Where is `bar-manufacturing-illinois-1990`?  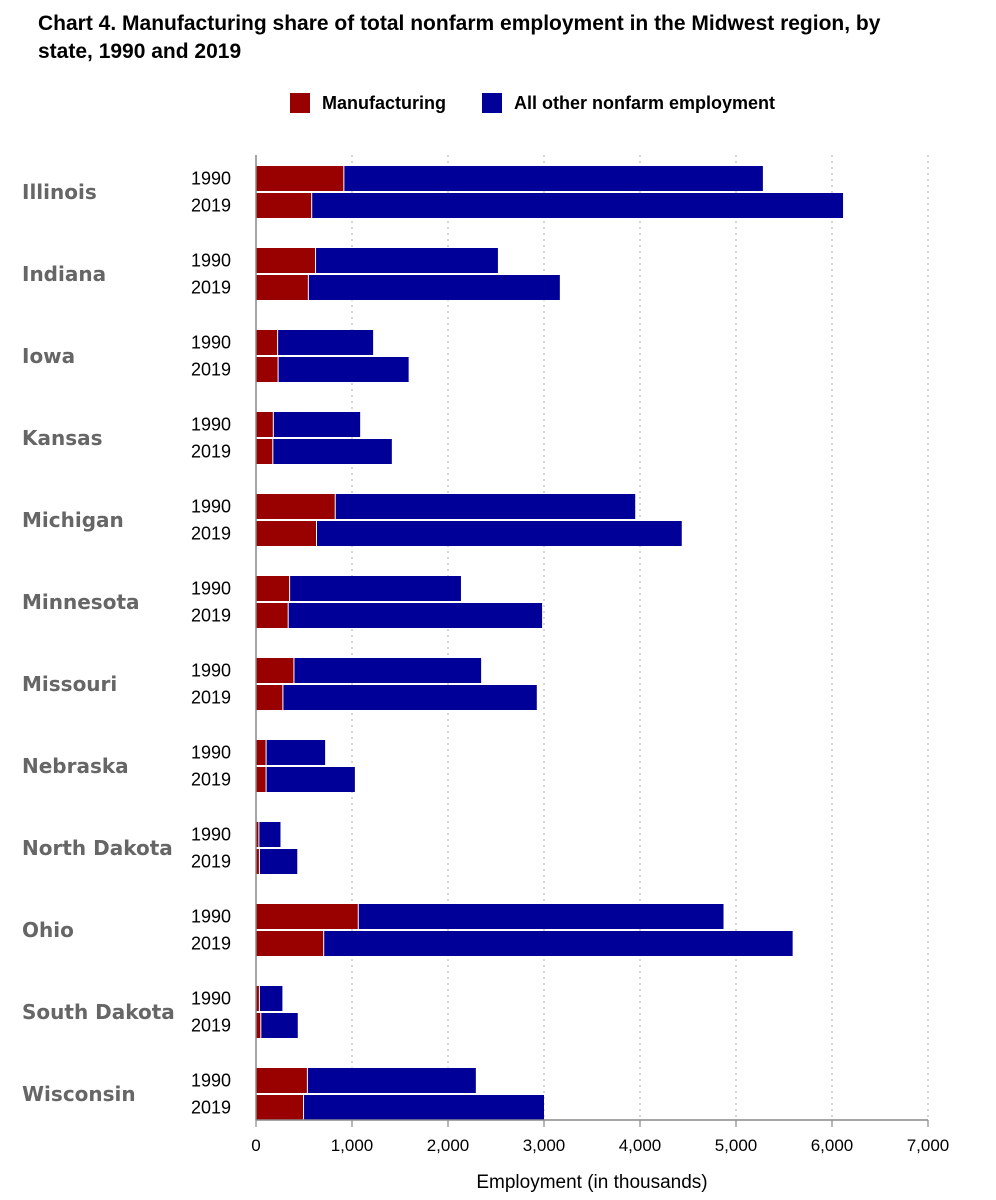
bar-manufacturing-illinois-1990 is located at coordinates (300, 178).